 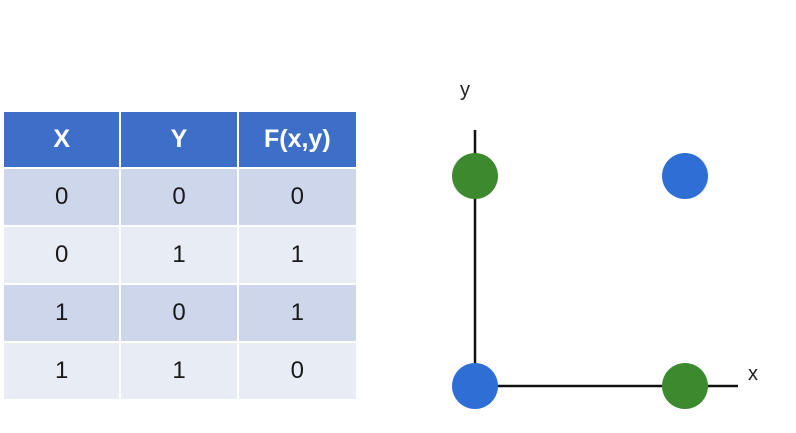 I want to click on table-row: 1 1 0, so click(x=180, y=371).